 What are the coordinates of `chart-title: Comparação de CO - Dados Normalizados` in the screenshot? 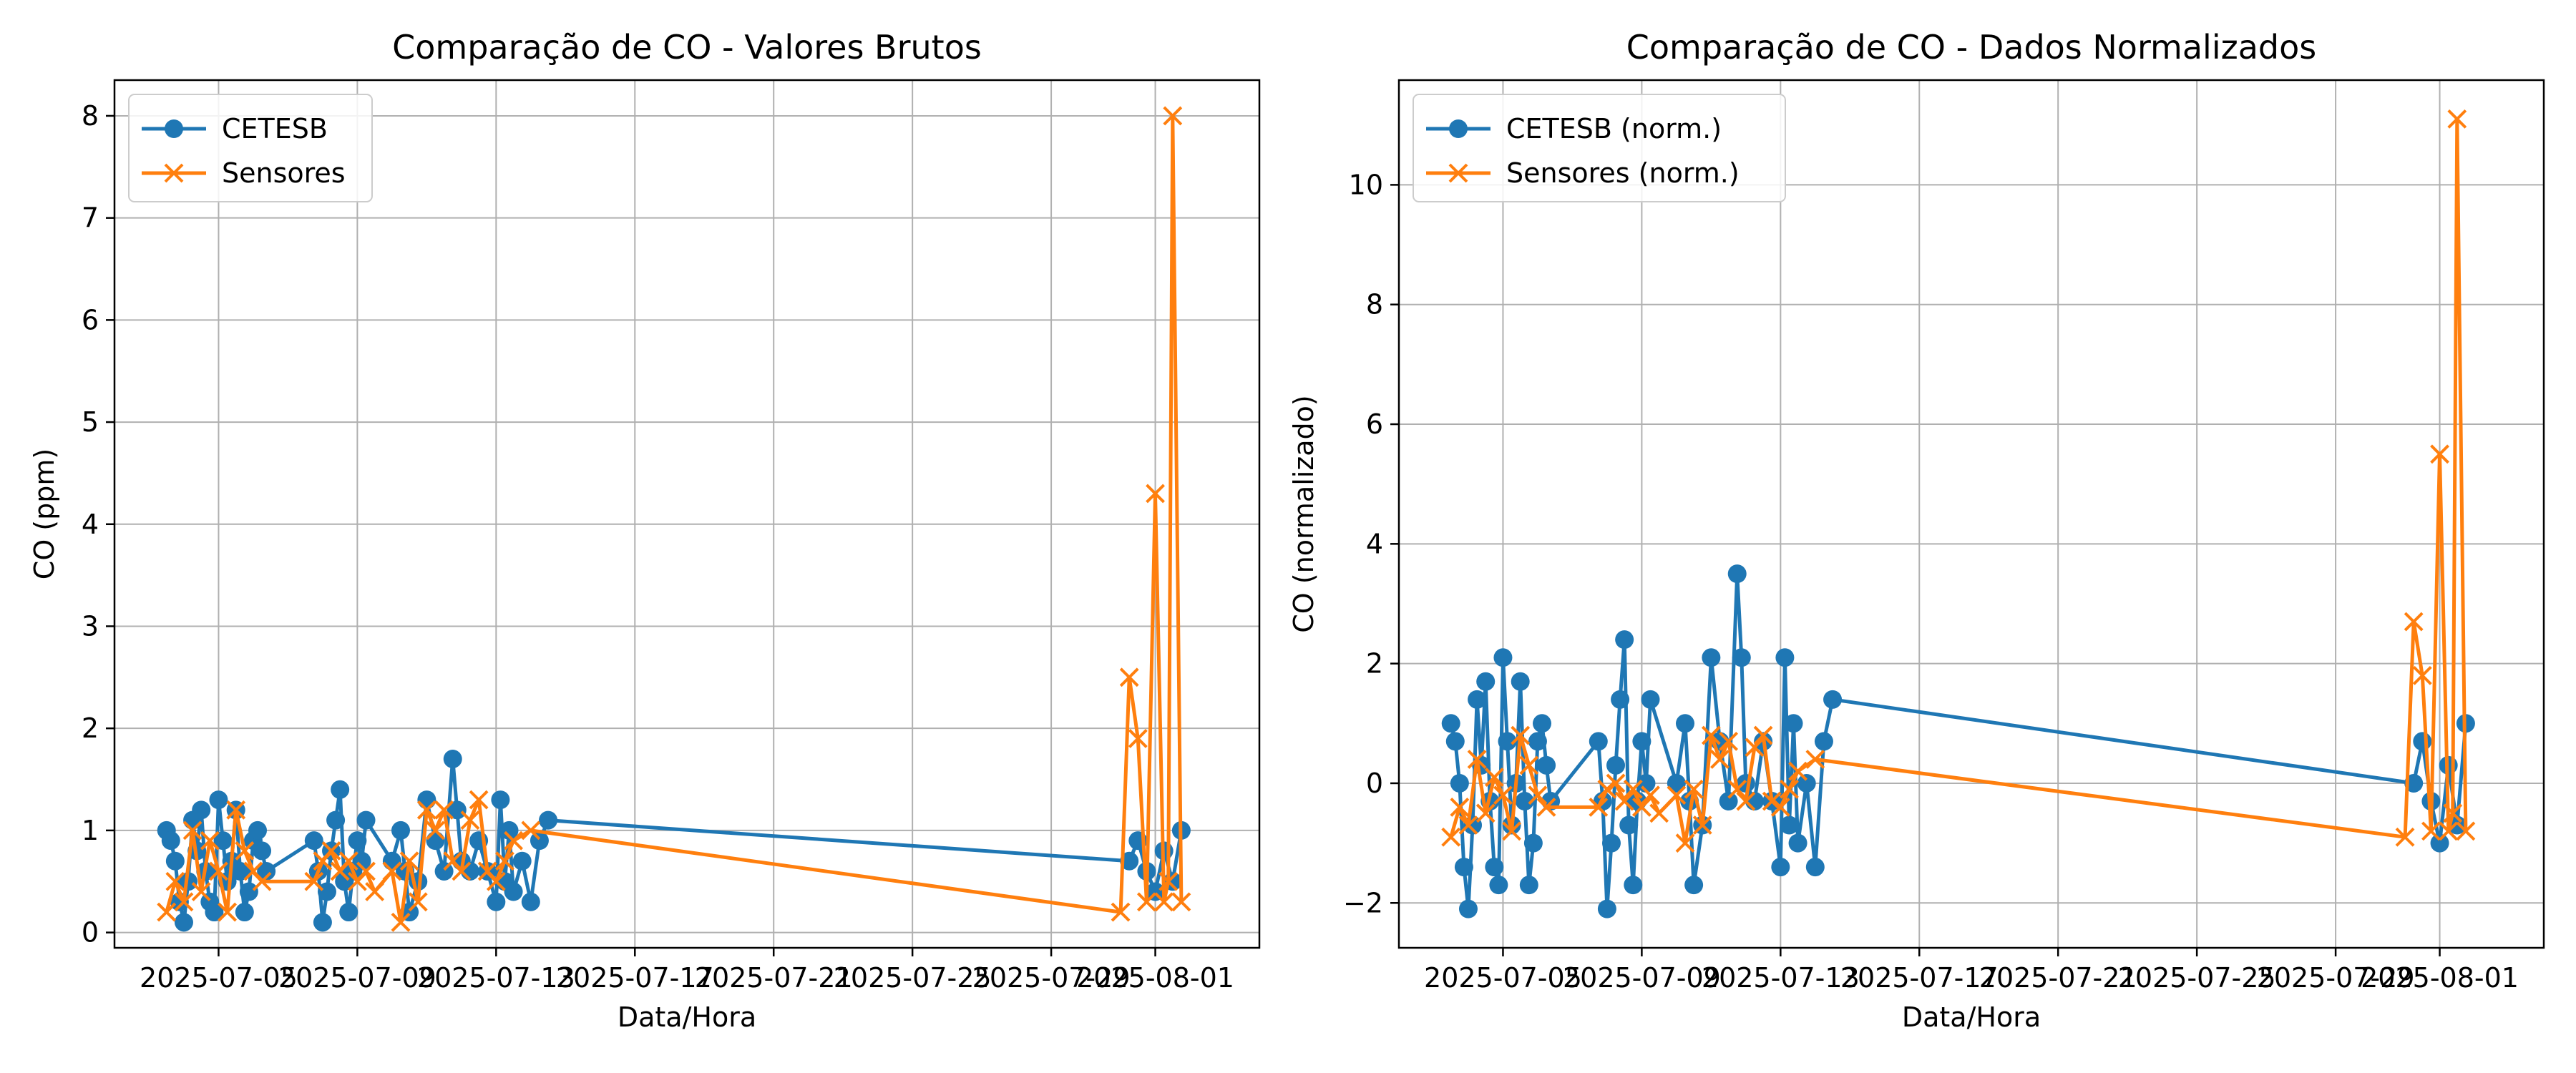 It's located at (1971, 48).